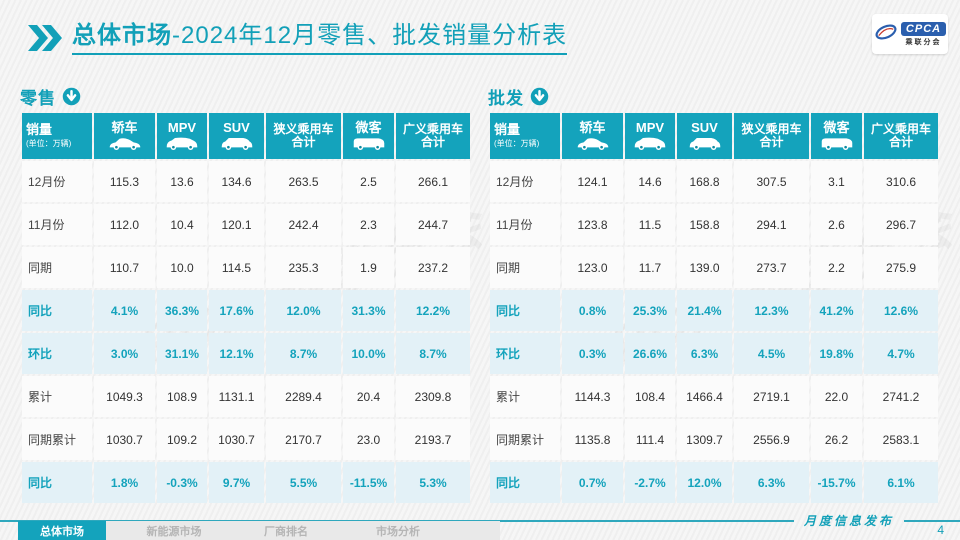 The image size is (960, 540). Describe the element at coordinates (182, 310) in the screenshot. I see `table-cell: 36.3%` at that location.